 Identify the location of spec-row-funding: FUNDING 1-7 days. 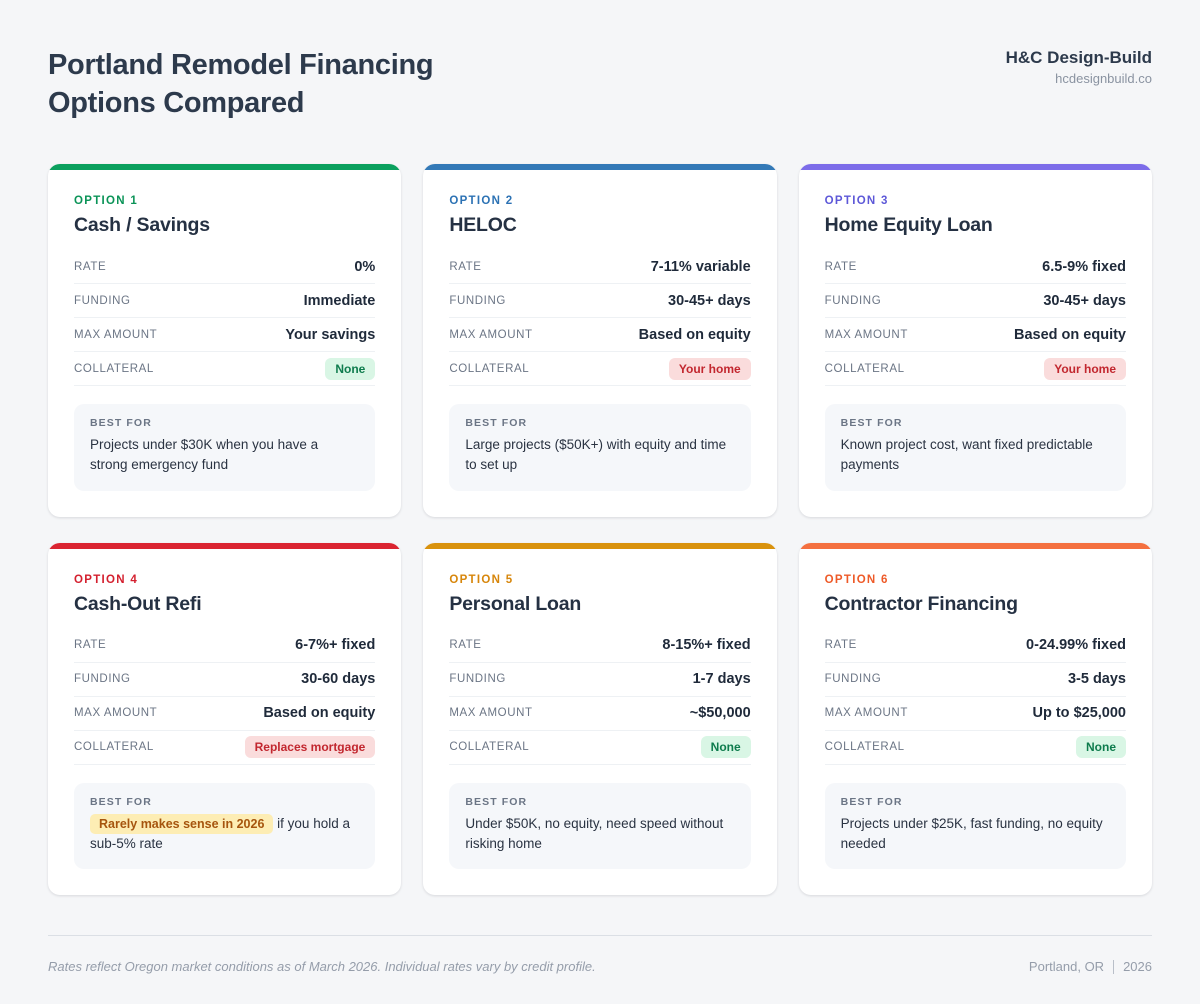
(600, 680).